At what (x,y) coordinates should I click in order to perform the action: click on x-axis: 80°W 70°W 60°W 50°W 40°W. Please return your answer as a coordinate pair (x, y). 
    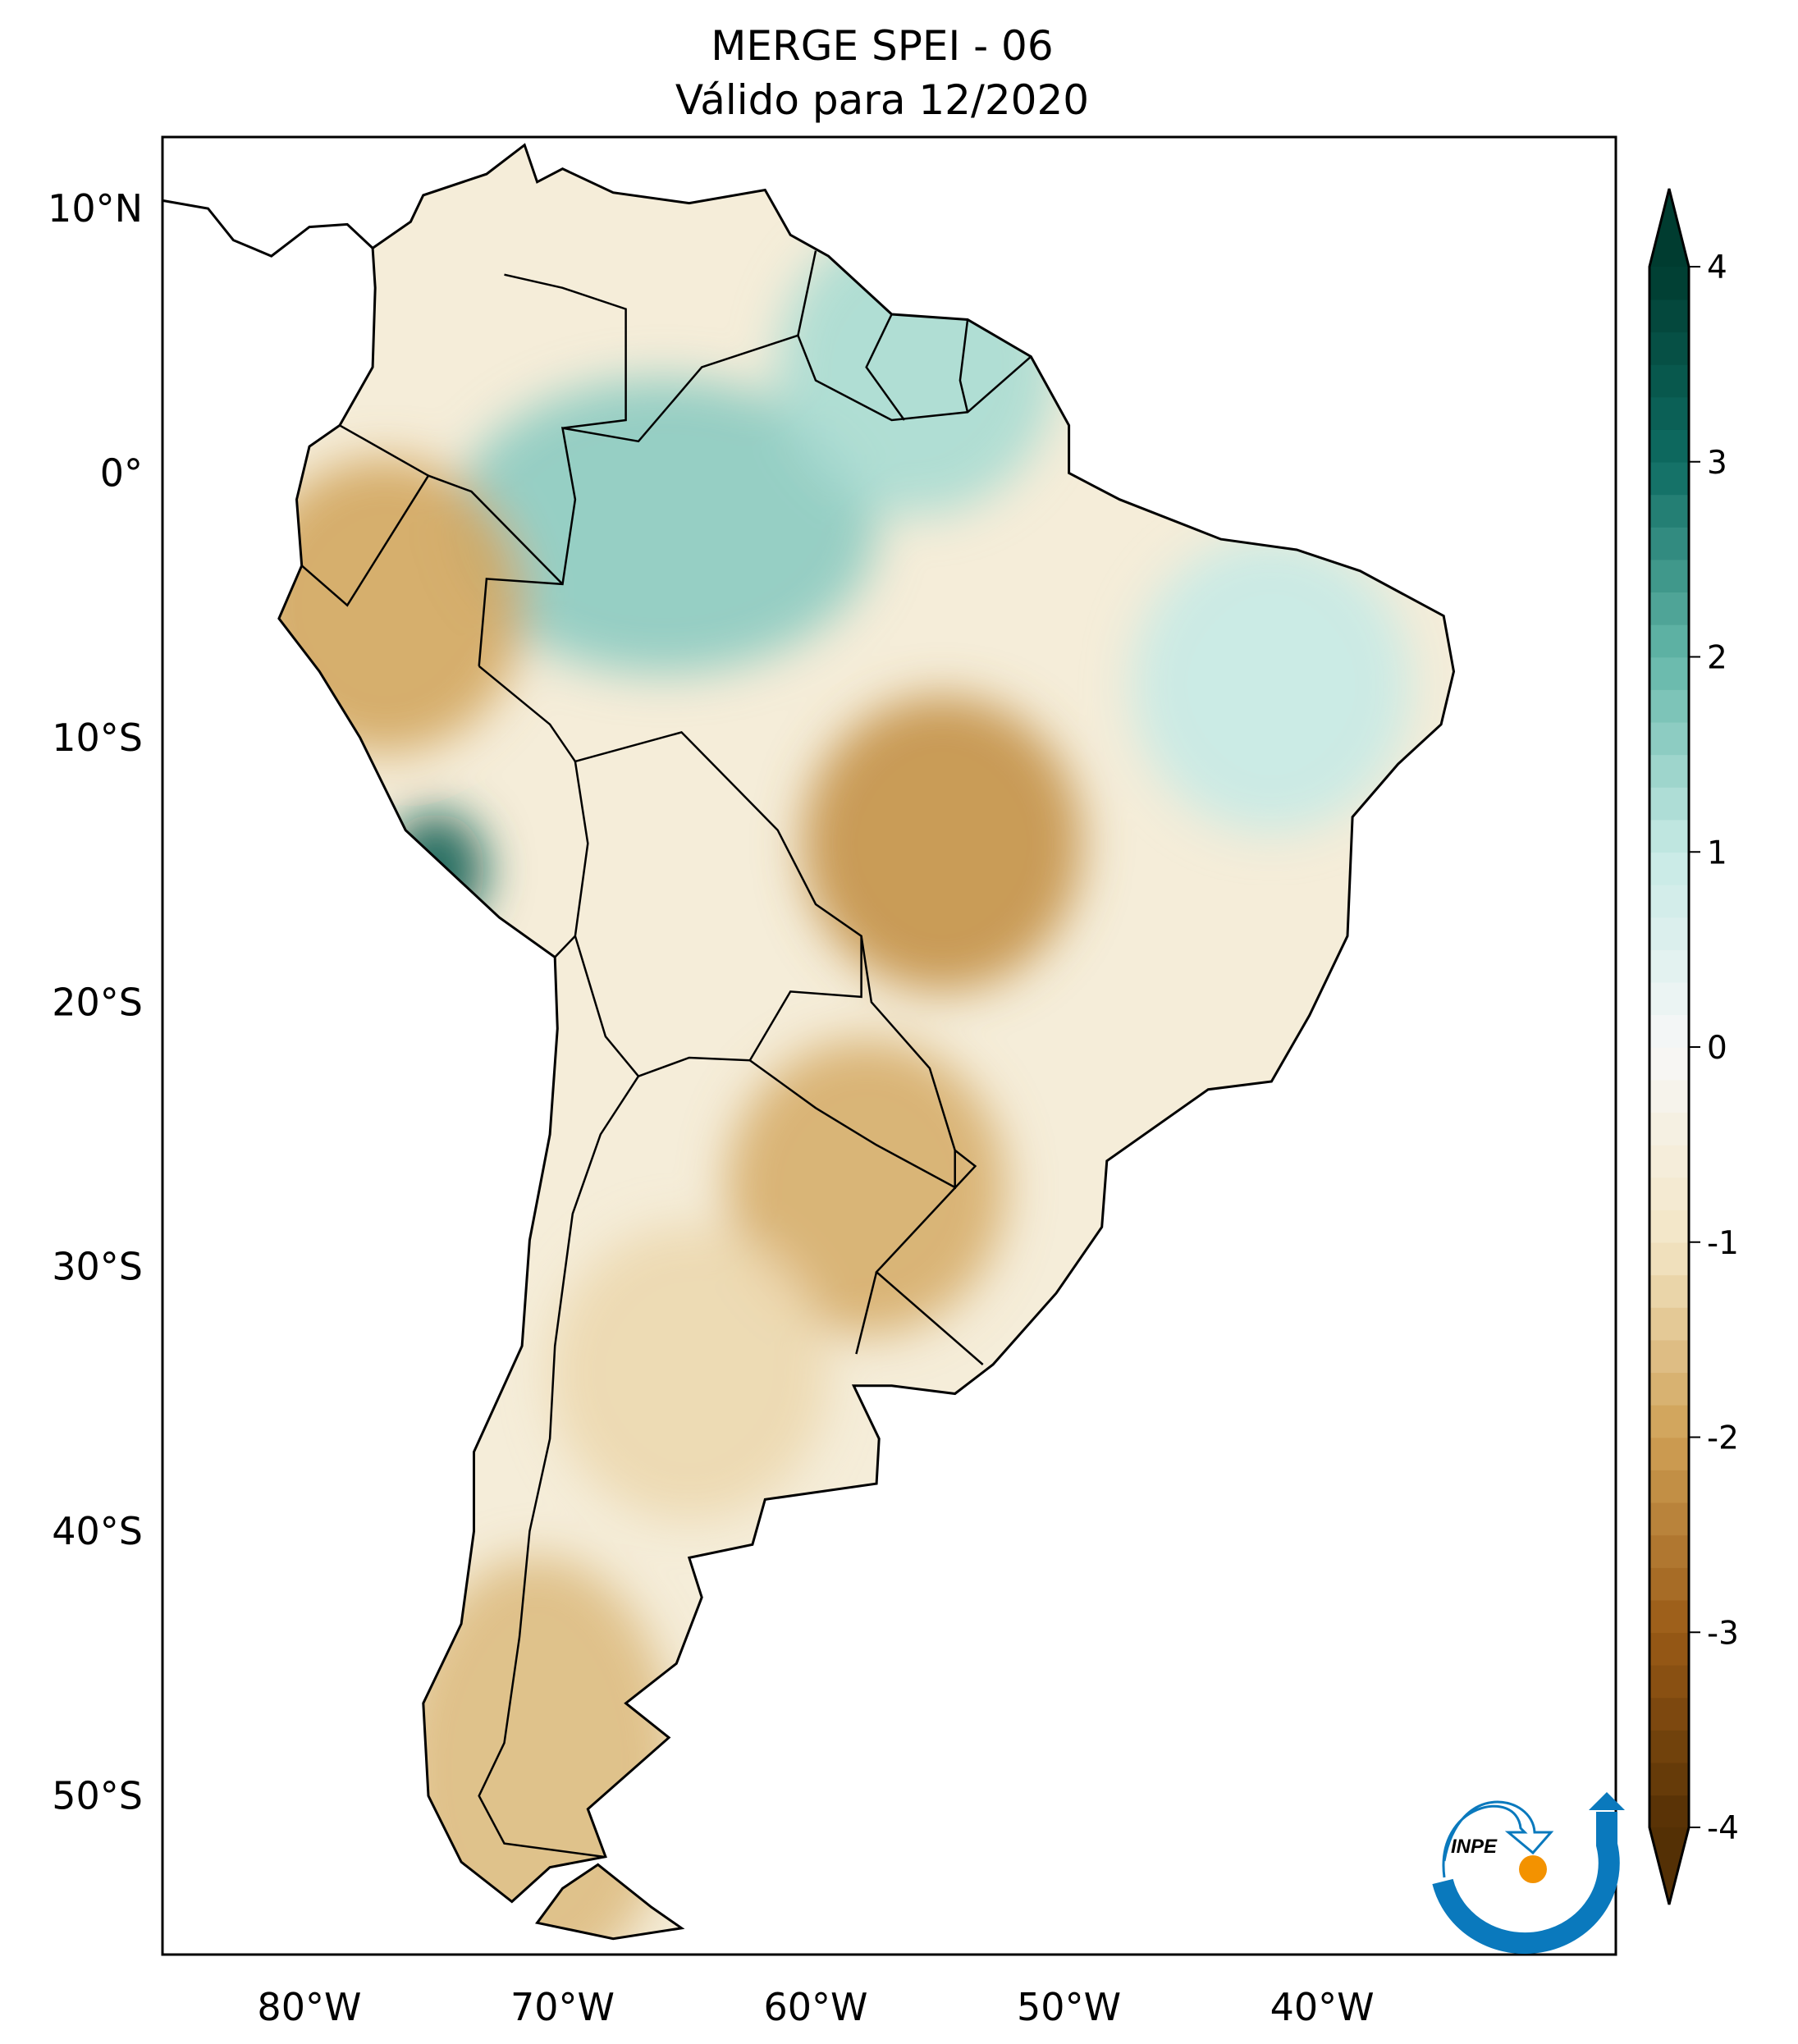
    Looking at the image, I should click on (815, 2007).